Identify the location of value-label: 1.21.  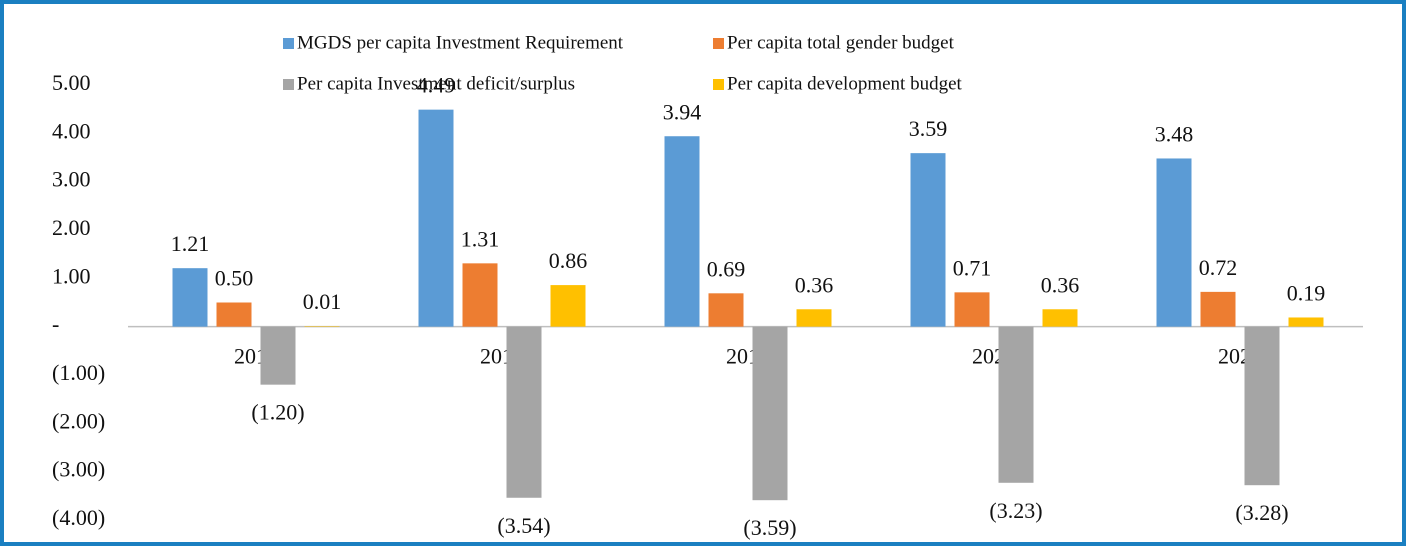
(190, 243).